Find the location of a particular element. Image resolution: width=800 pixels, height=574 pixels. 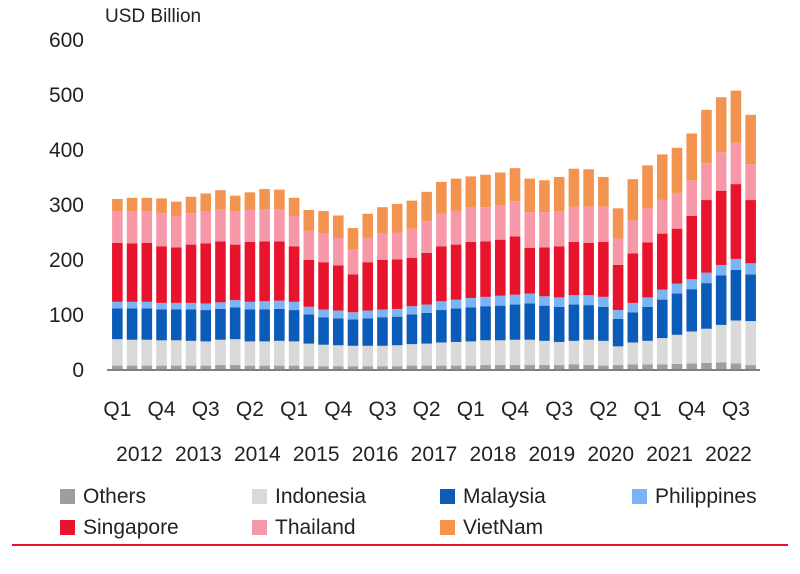

y-tick-label: 400 is located at coordinates (66, 150).